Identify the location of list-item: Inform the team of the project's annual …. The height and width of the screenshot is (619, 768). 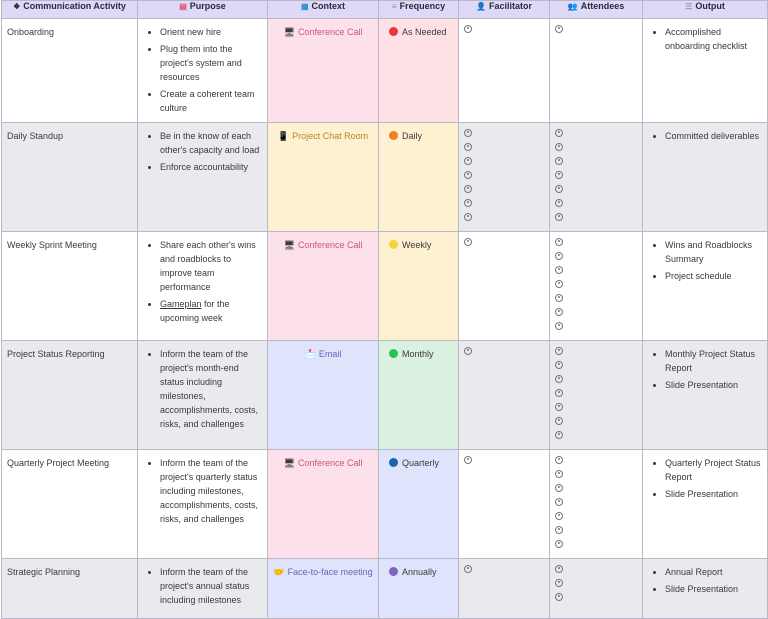
(211, 586).